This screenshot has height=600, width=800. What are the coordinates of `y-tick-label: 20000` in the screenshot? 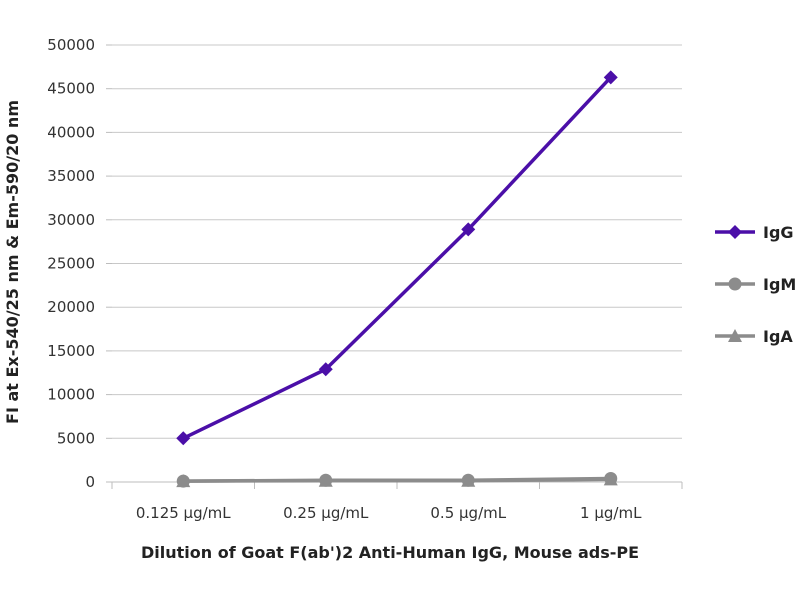 It's located at (71, 307).